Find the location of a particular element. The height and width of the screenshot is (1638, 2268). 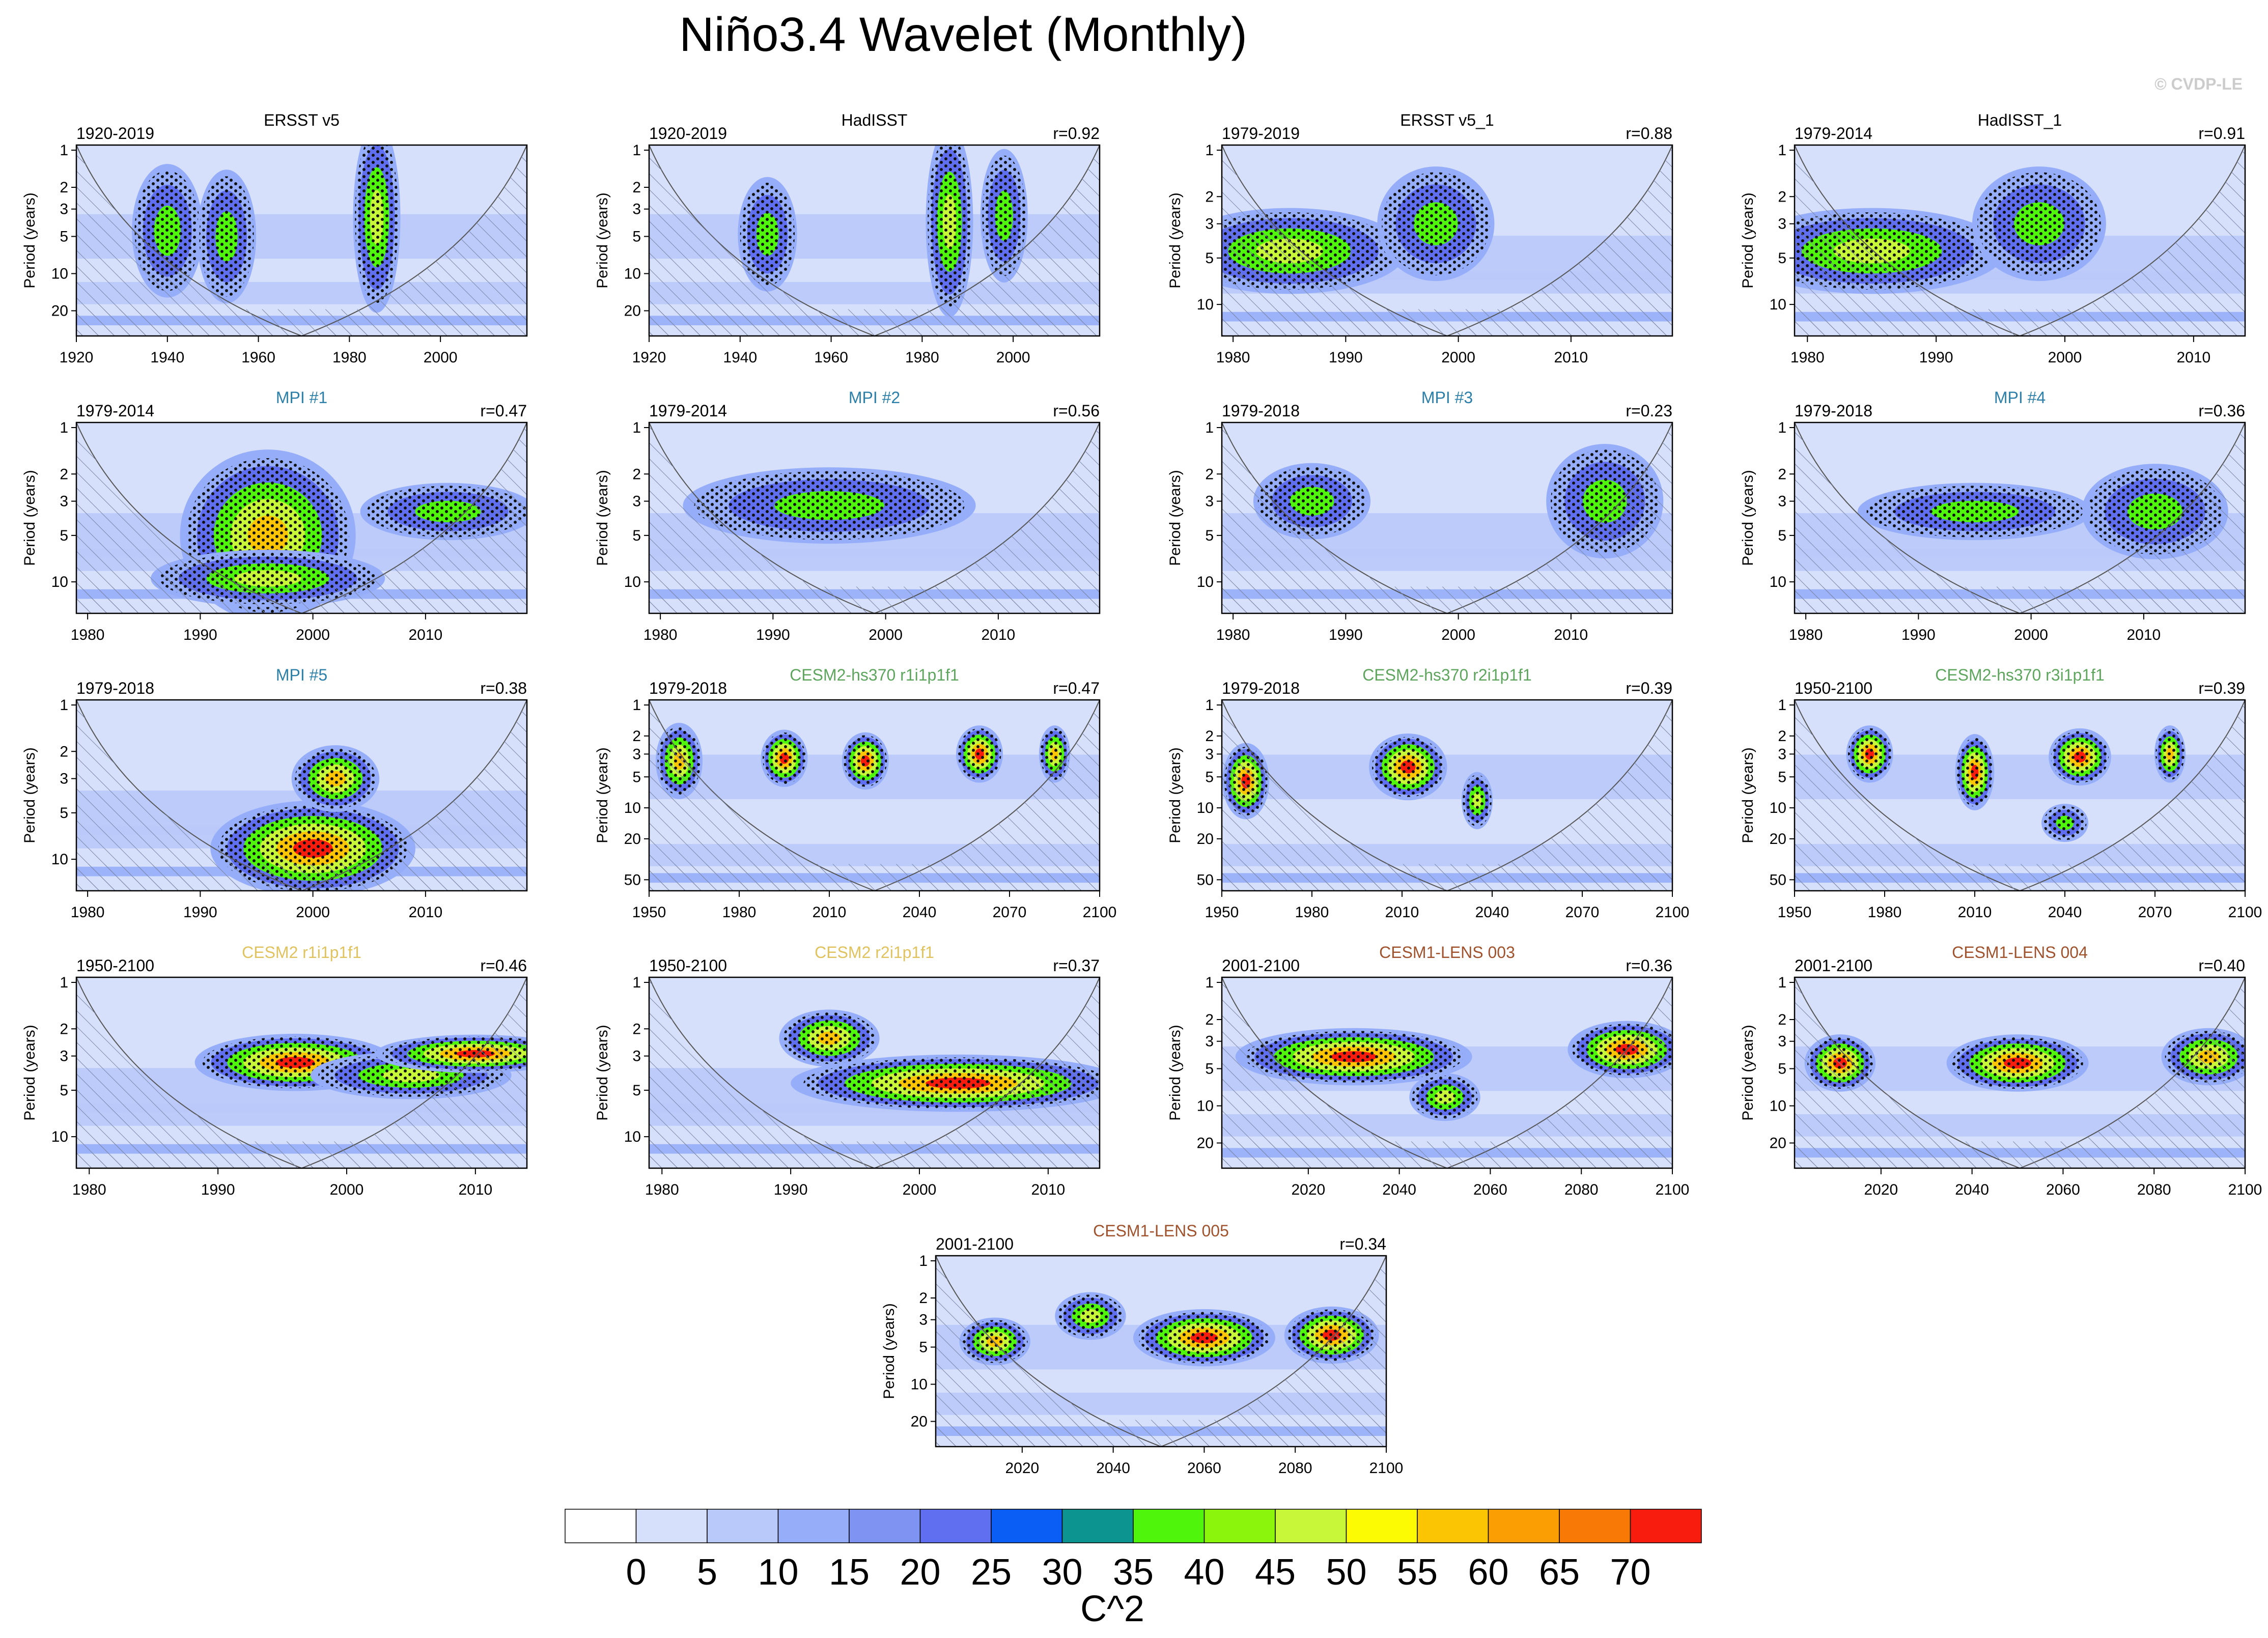

colorbar-label: 40 is located at coordinates (1204, 1572).